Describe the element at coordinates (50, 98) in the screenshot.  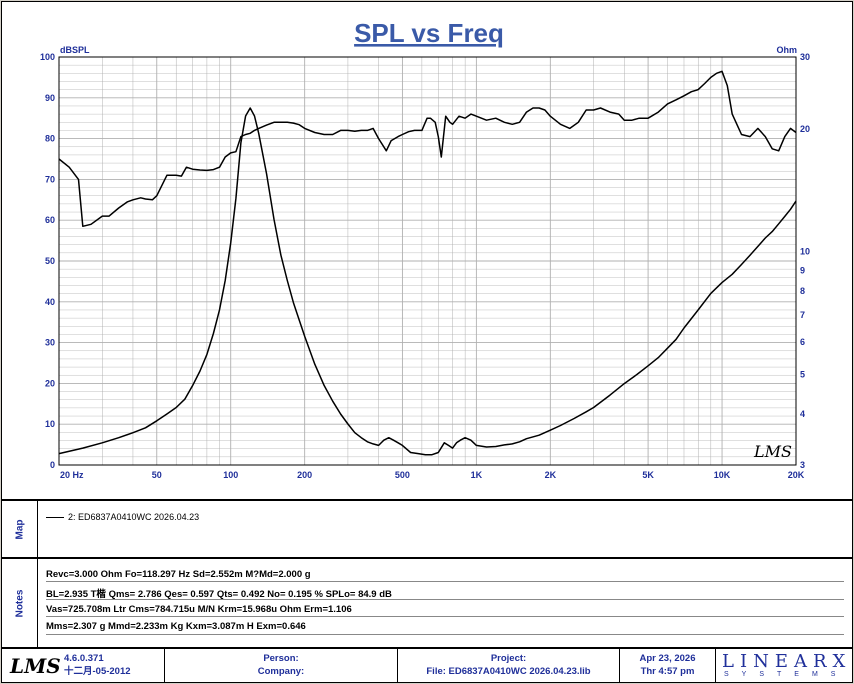
I see `left-axis-tick-label: 90` at that location.